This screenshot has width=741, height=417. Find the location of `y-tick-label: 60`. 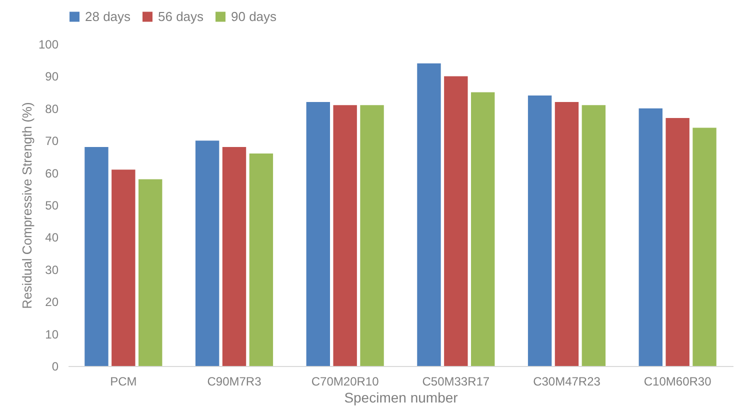

y-tick-label: 60 is located at coordinates (52, 173).